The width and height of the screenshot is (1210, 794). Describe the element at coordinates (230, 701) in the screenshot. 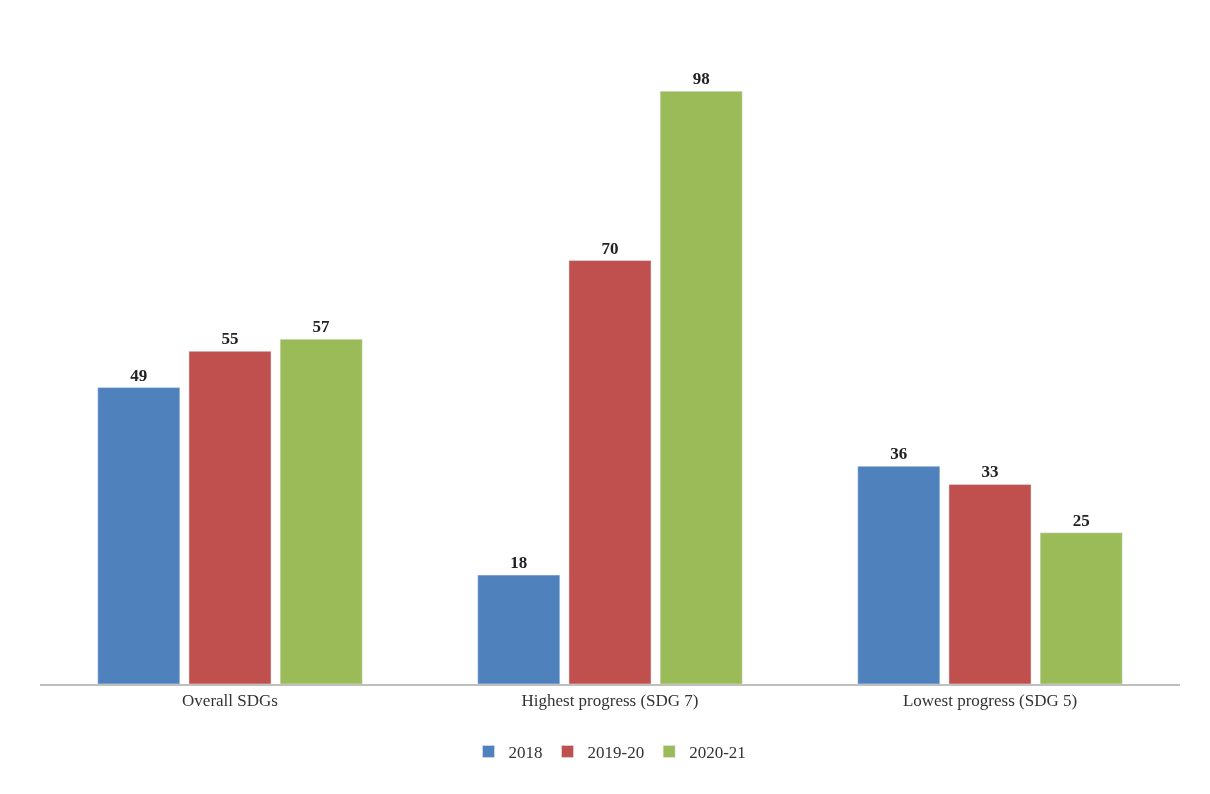

I see `x-tick-label: Overall SDGs` at that location.